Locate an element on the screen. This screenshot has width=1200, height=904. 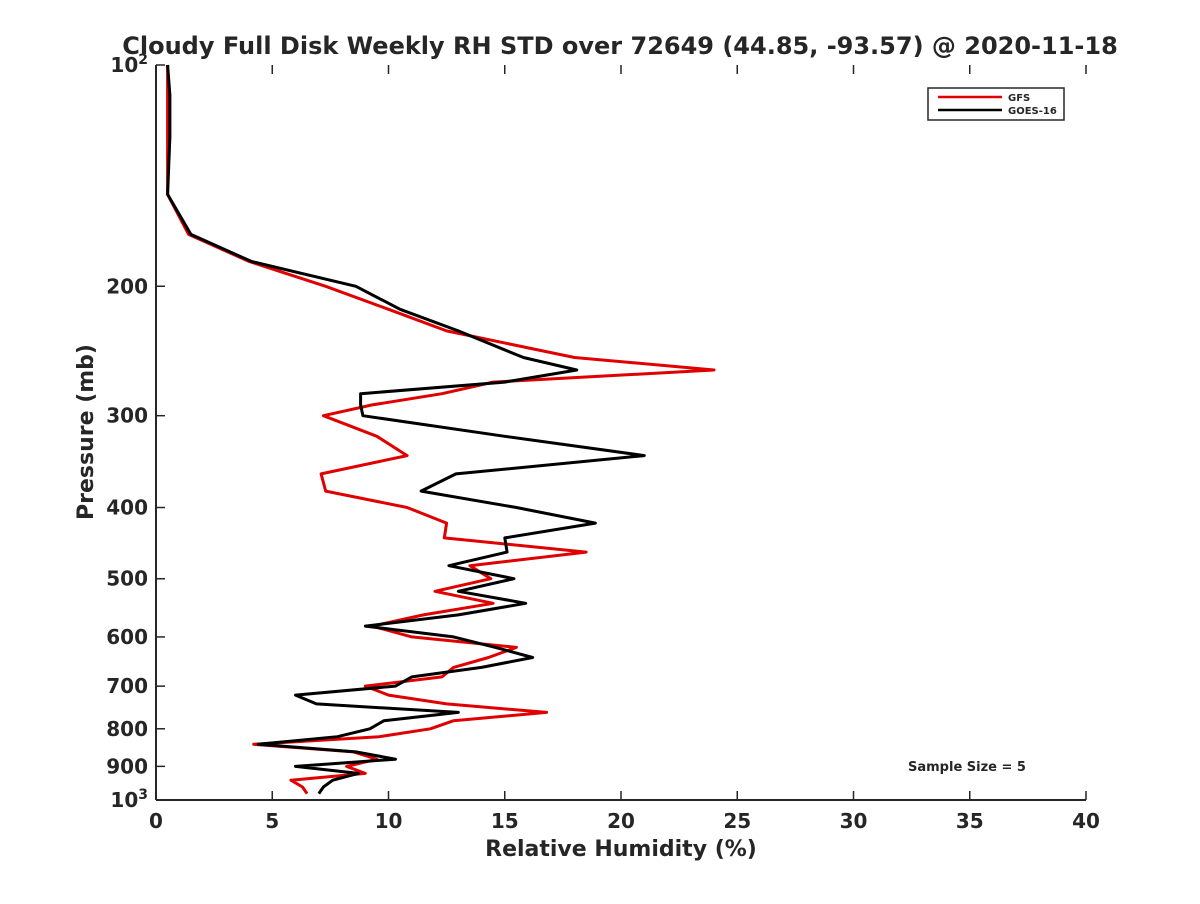
x-tick-label: 25 is located at coordinates (737, 821).